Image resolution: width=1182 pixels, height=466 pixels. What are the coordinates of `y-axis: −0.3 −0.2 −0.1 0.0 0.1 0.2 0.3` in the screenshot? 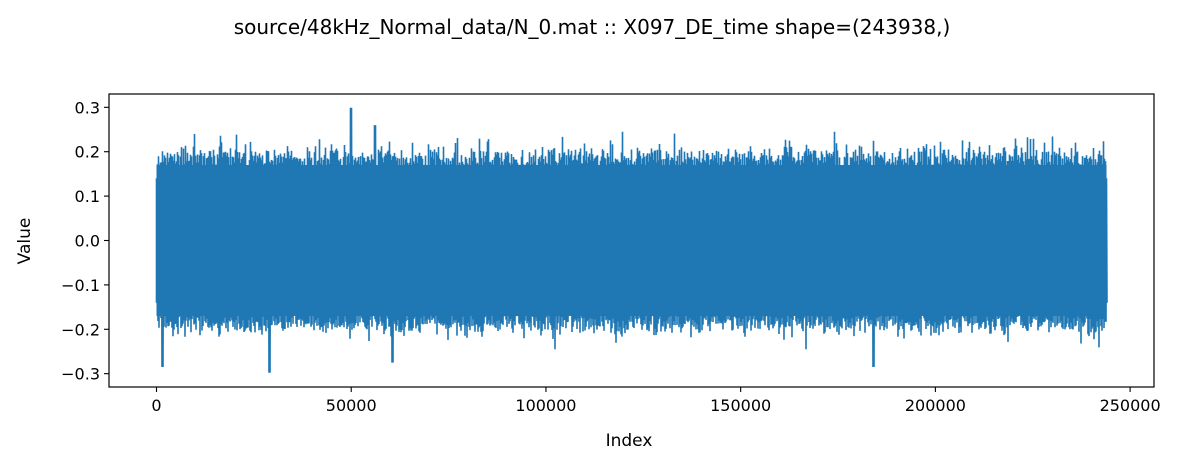 It's located at (85, 241).